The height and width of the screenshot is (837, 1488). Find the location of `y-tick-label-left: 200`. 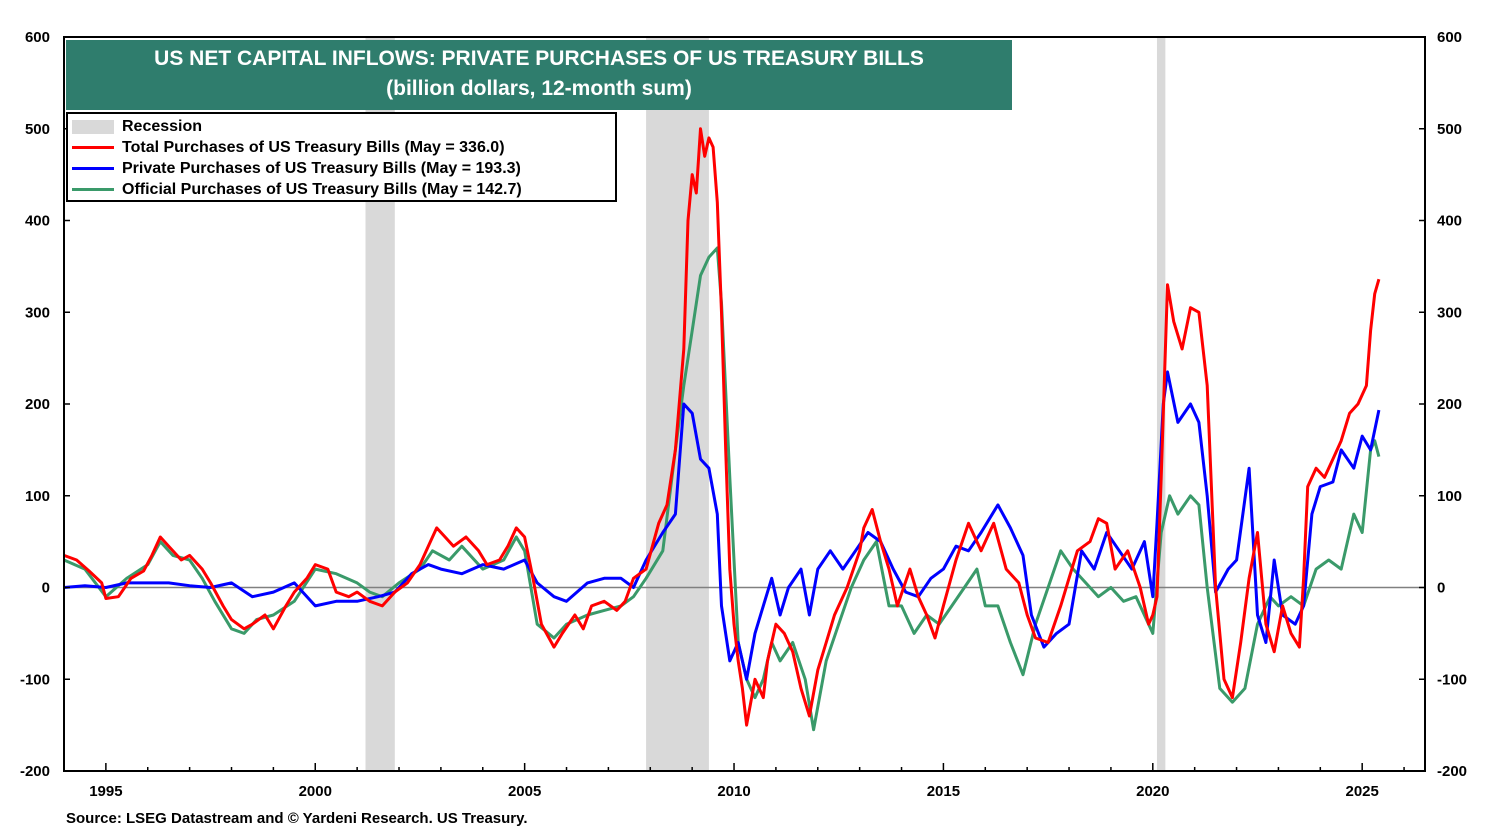

y-tick-label-left: 200 is located at coordinates (37, 404).